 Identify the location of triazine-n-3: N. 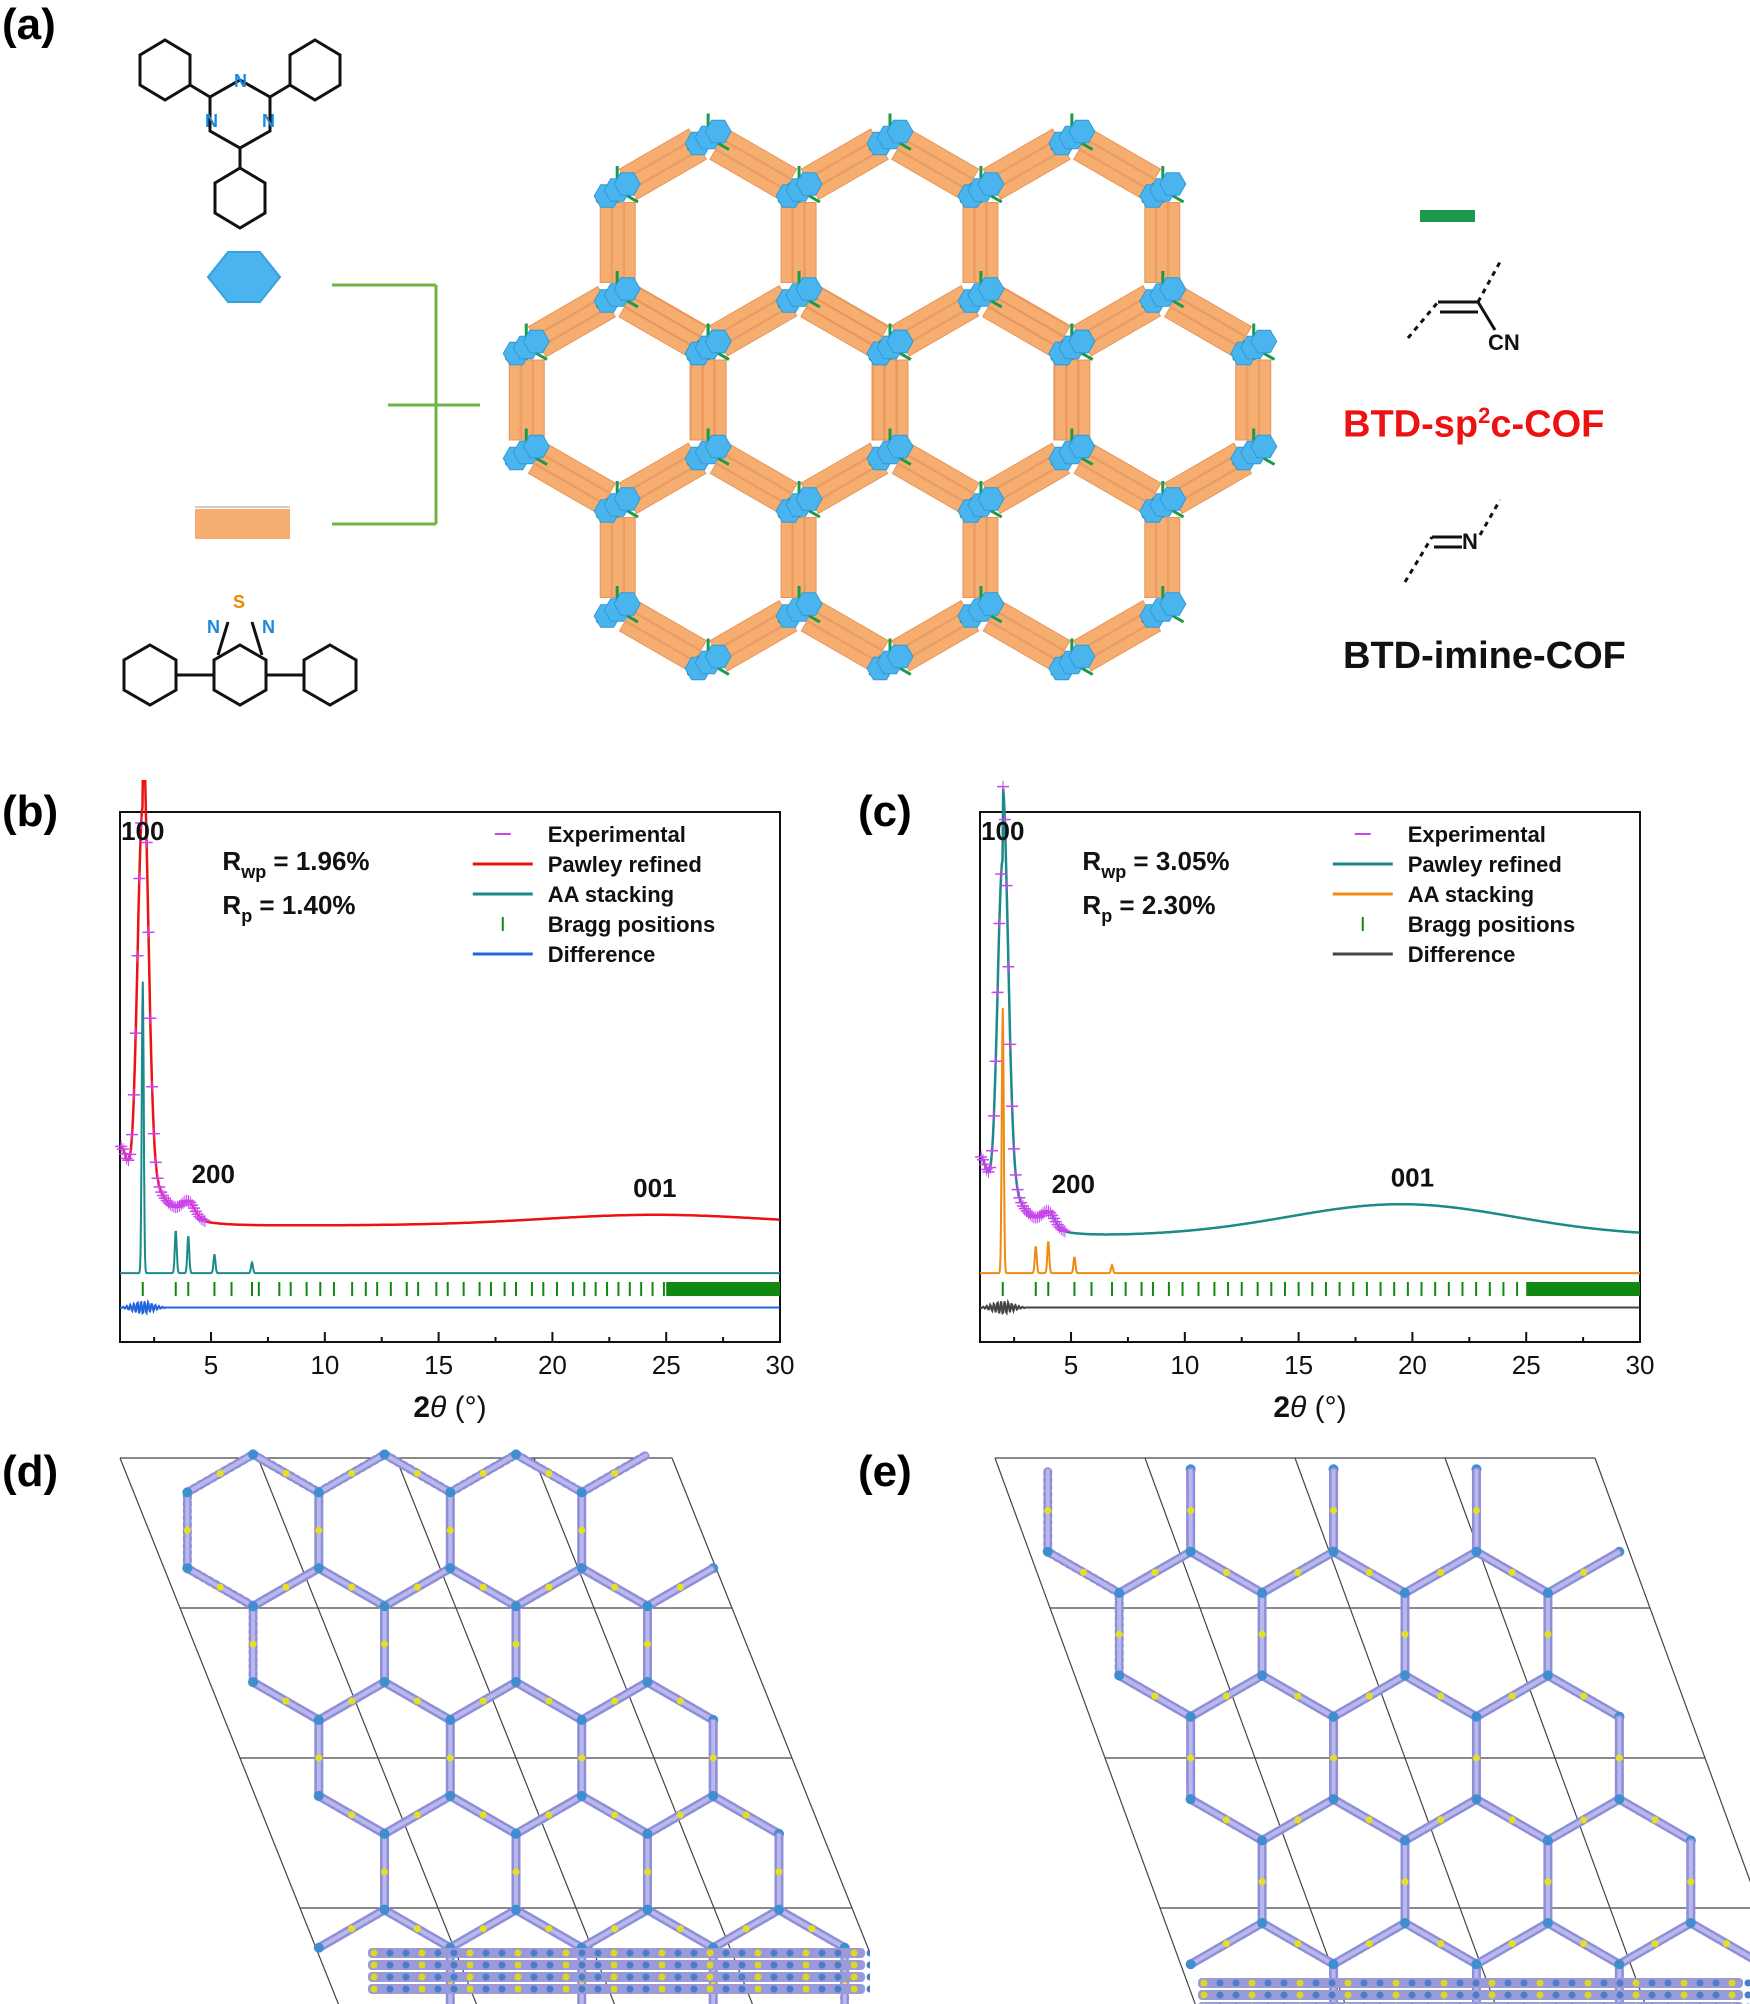
(268, 121).